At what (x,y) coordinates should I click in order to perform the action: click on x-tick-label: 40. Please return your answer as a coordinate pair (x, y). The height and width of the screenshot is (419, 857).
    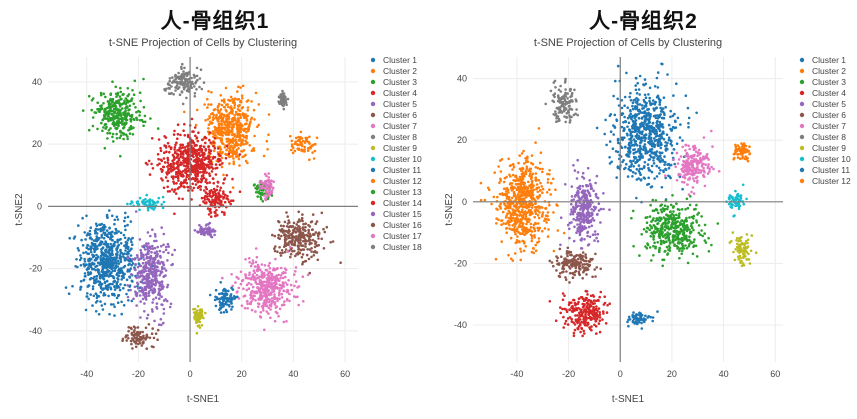
    Looking at the image, I should click on (724, 374).